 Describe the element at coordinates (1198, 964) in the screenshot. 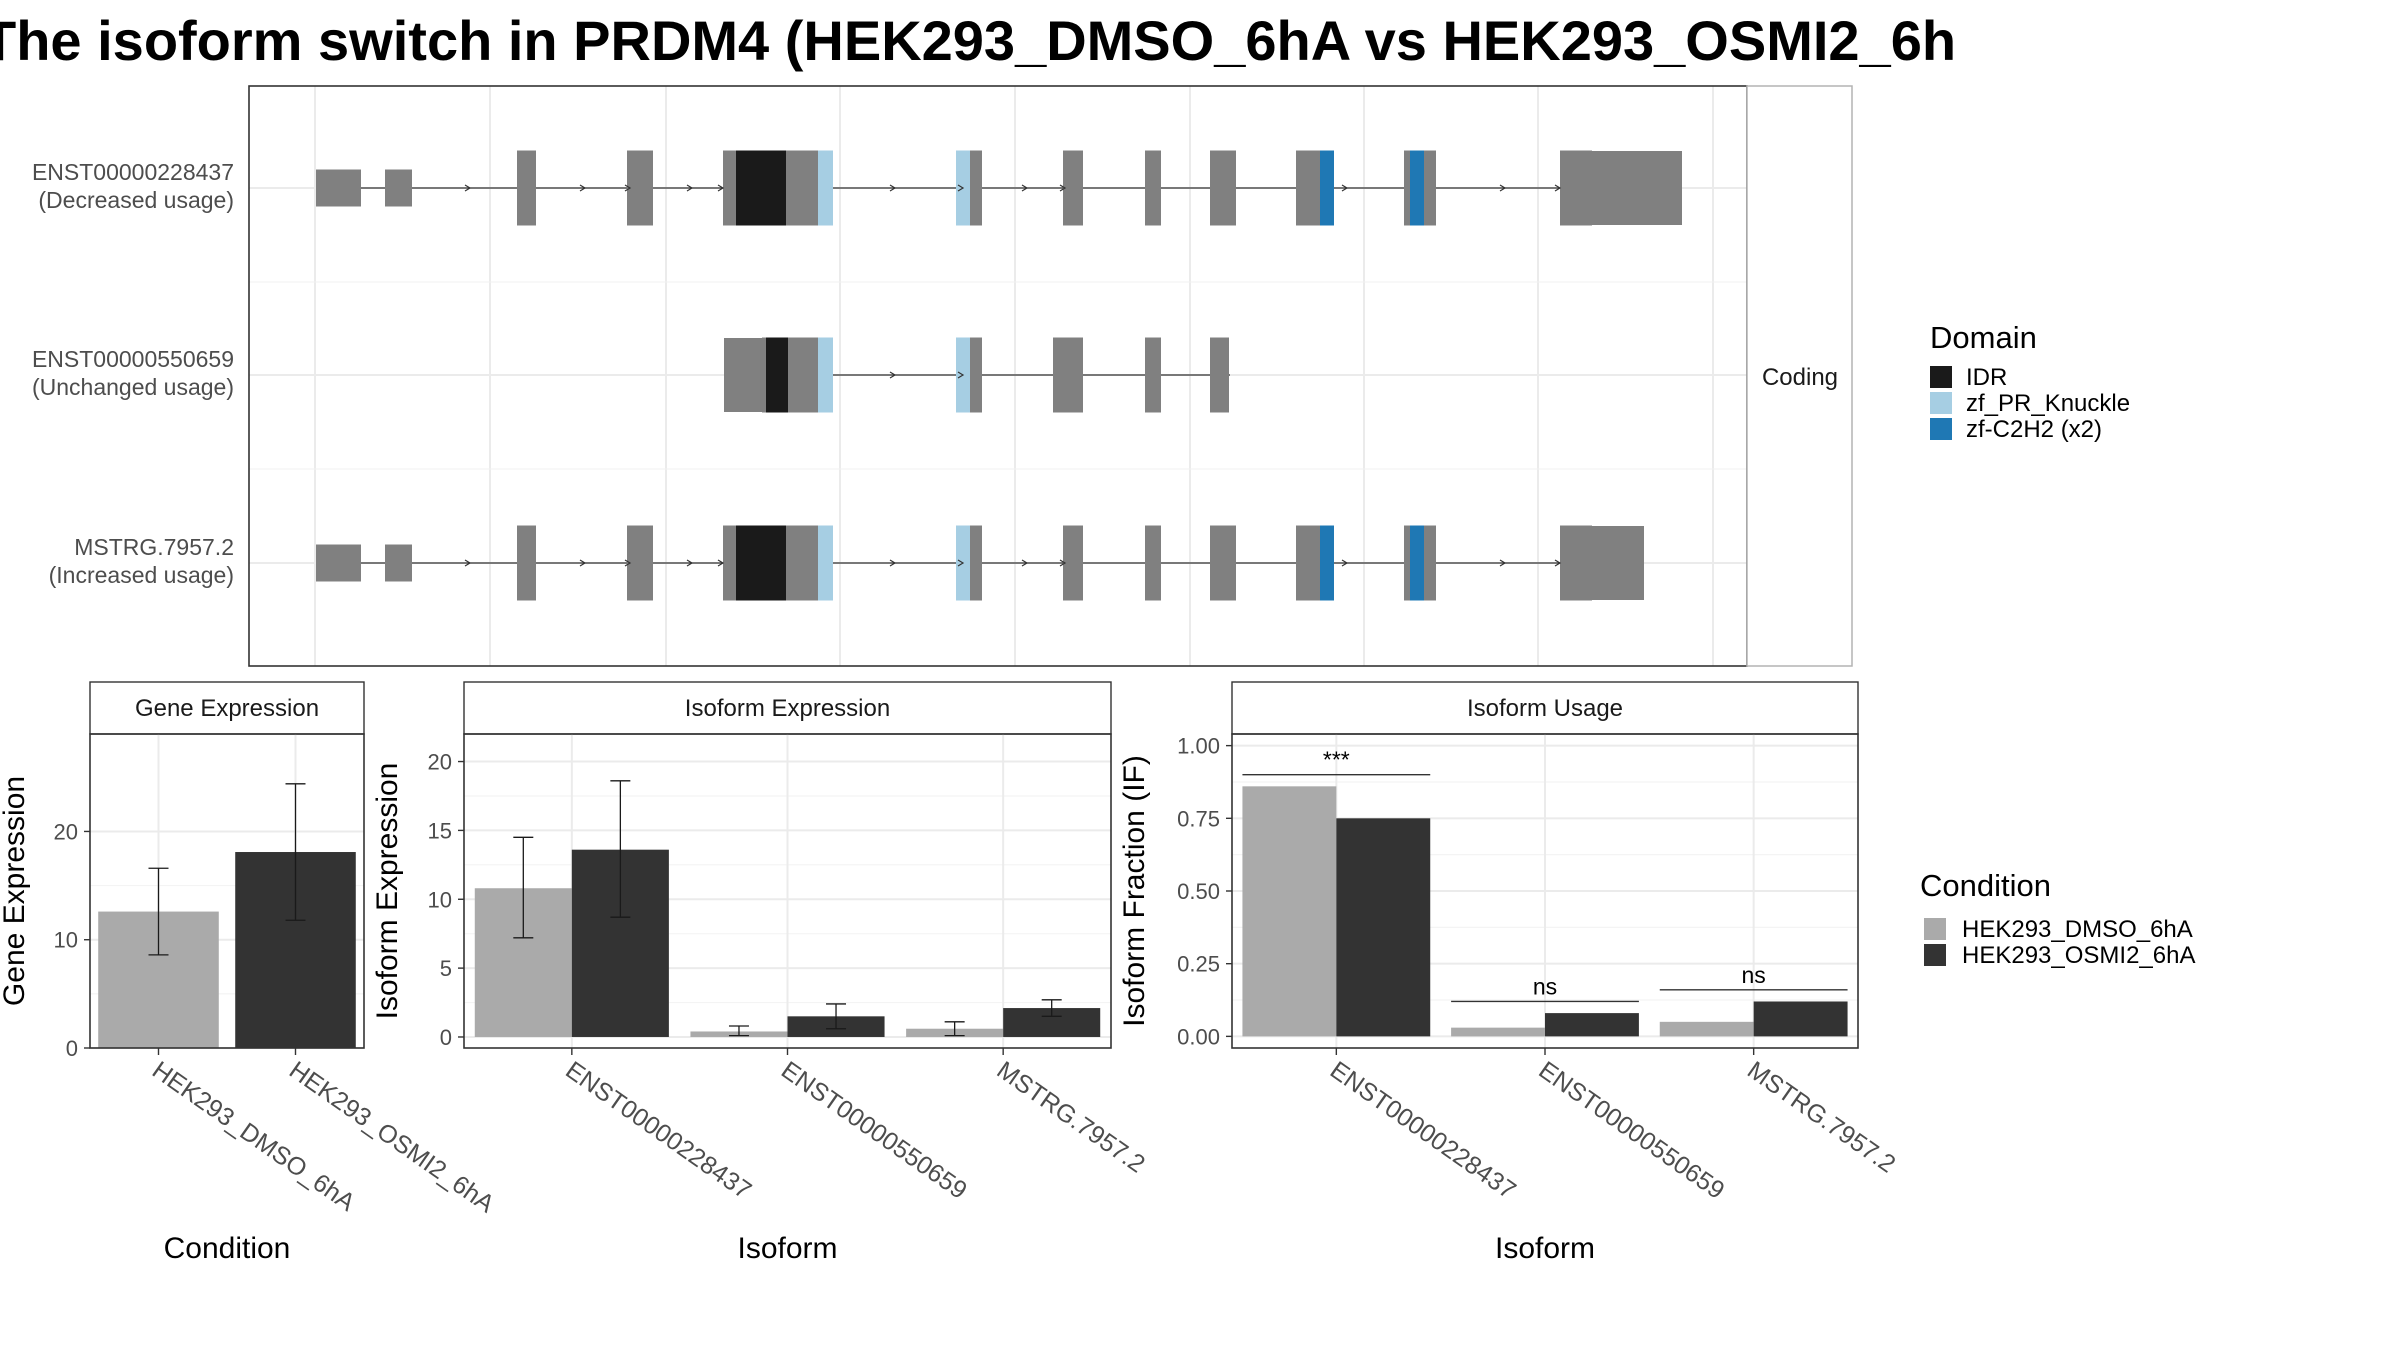

I see `y-tick-label: 0.25` at that location.